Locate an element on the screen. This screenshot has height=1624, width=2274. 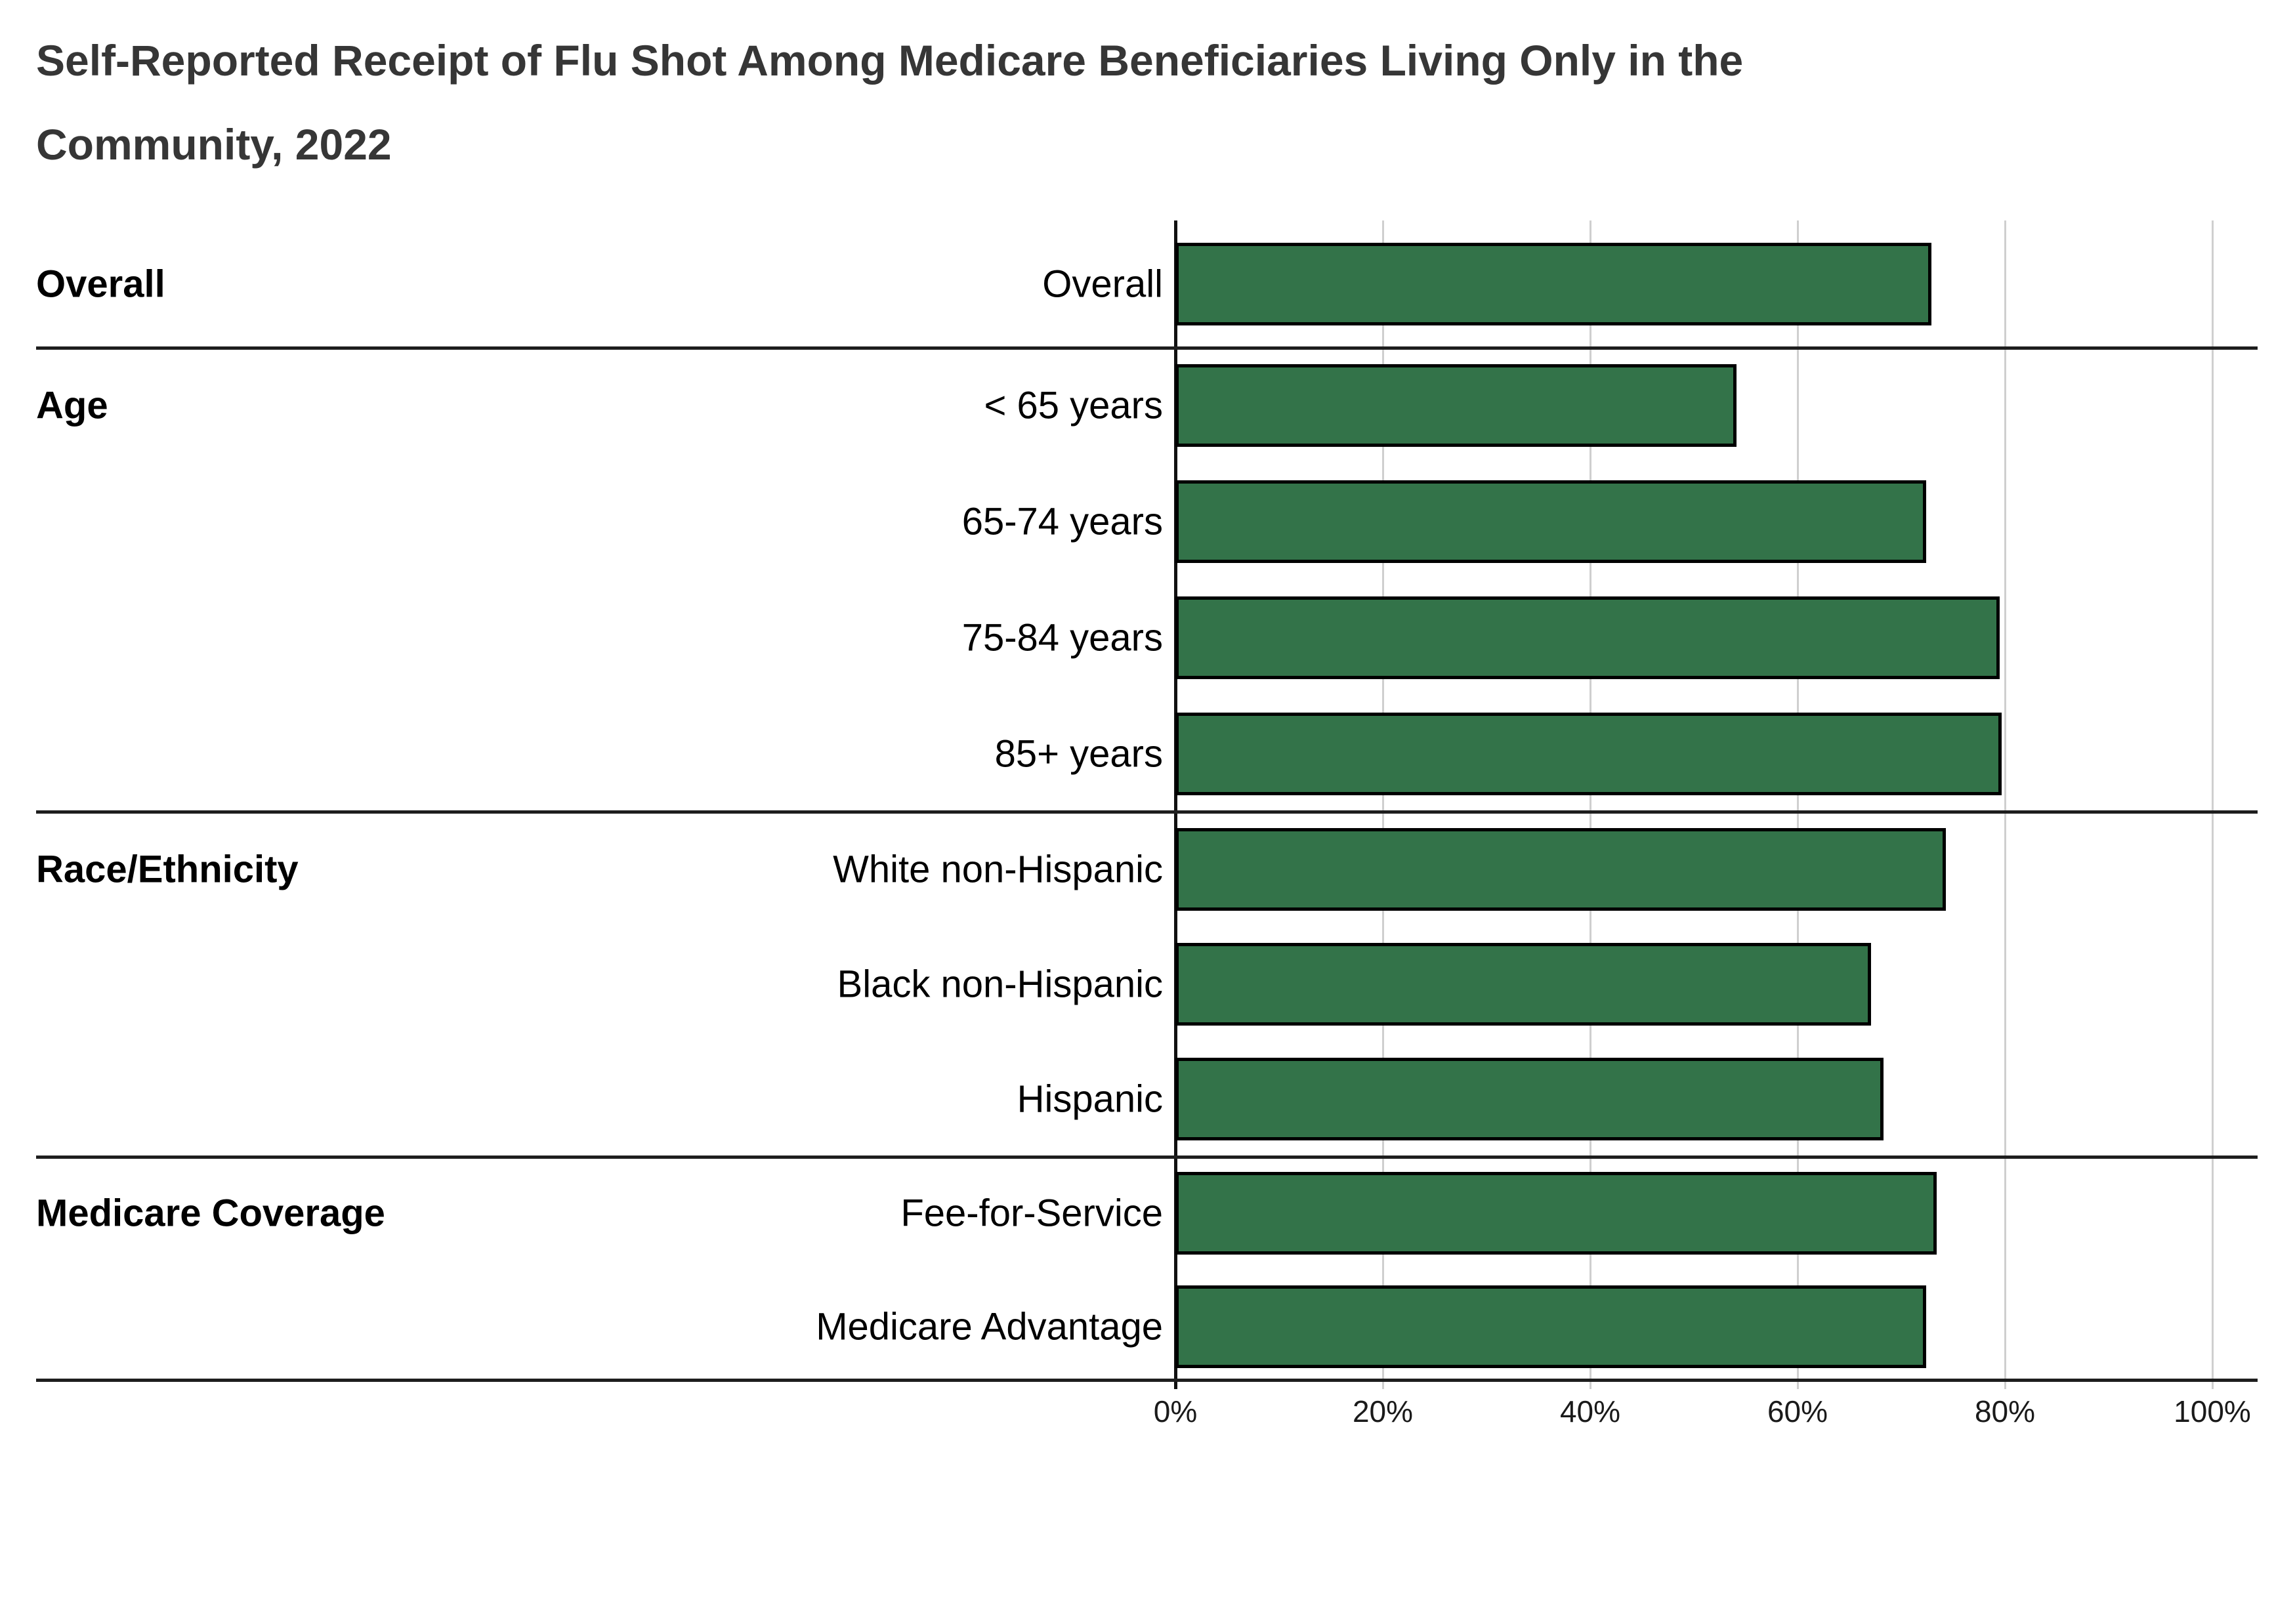
row-label-black-non-hispanic: Black non-Hispanic is located at coordinates (1000, 984).